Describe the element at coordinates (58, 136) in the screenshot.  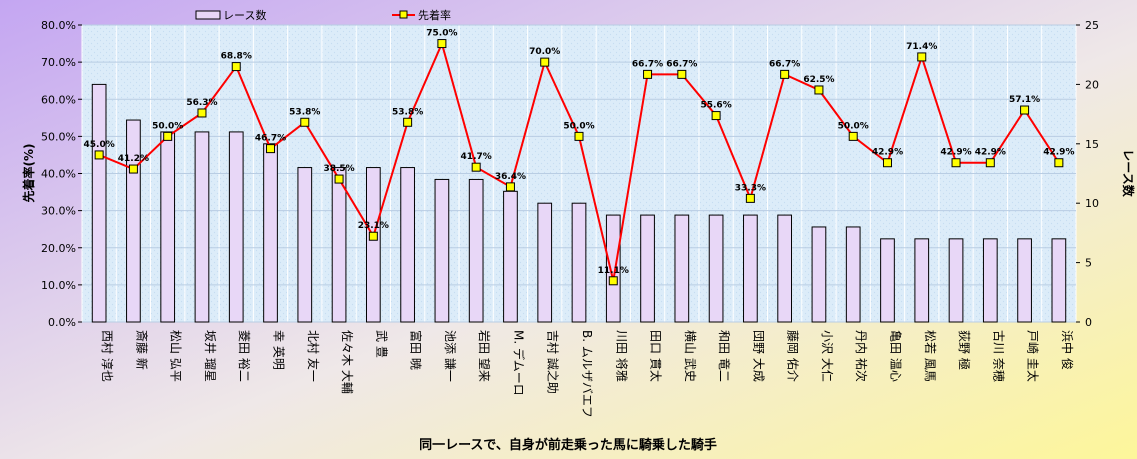
I see `left-tick-label: 50.0%` at that location.